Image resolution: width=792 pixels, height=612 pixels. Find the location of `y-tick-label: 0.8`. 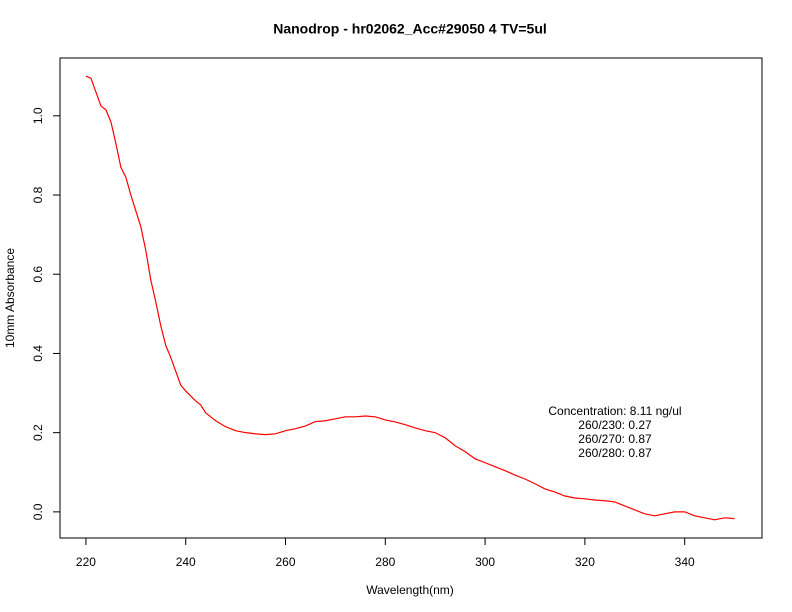

y-tick-label: 0.8 is located at coordinates (38, 194).